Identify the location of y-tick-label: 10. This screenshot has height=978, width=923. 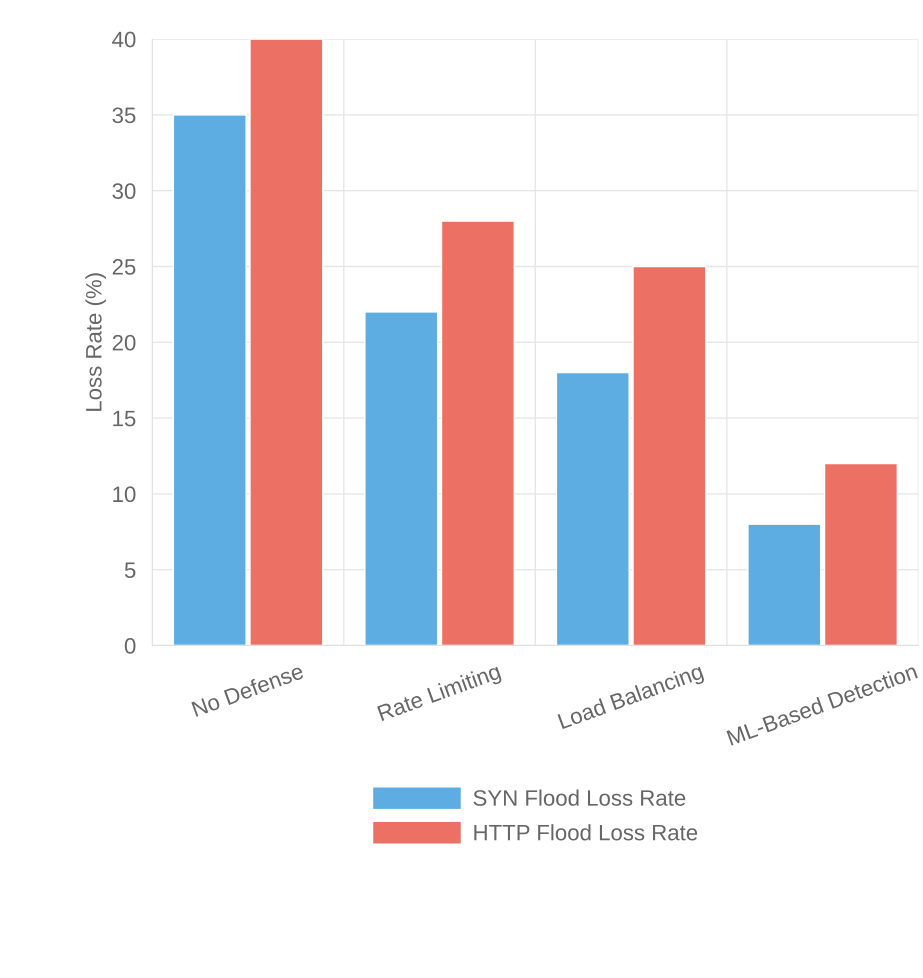
(124, 494).